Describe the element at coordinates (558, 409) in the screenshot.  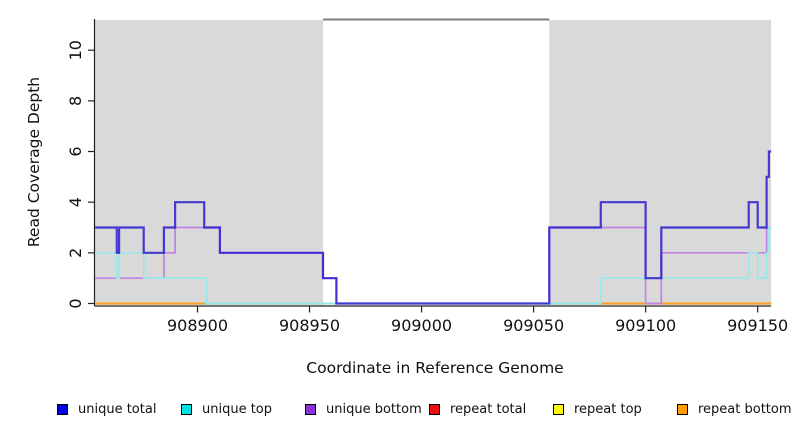
I see `repeat-top-swatch-icon` at that location.